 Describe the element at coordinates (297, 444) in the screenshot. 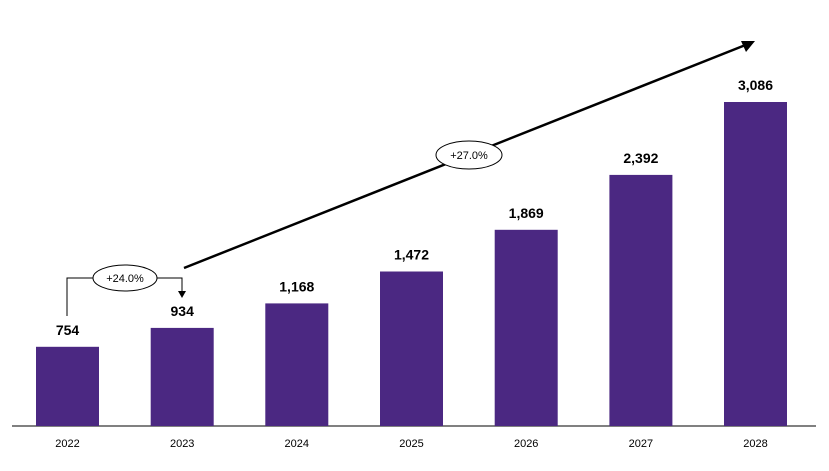

I see `x-tick-label-2024: 2024` at that location.